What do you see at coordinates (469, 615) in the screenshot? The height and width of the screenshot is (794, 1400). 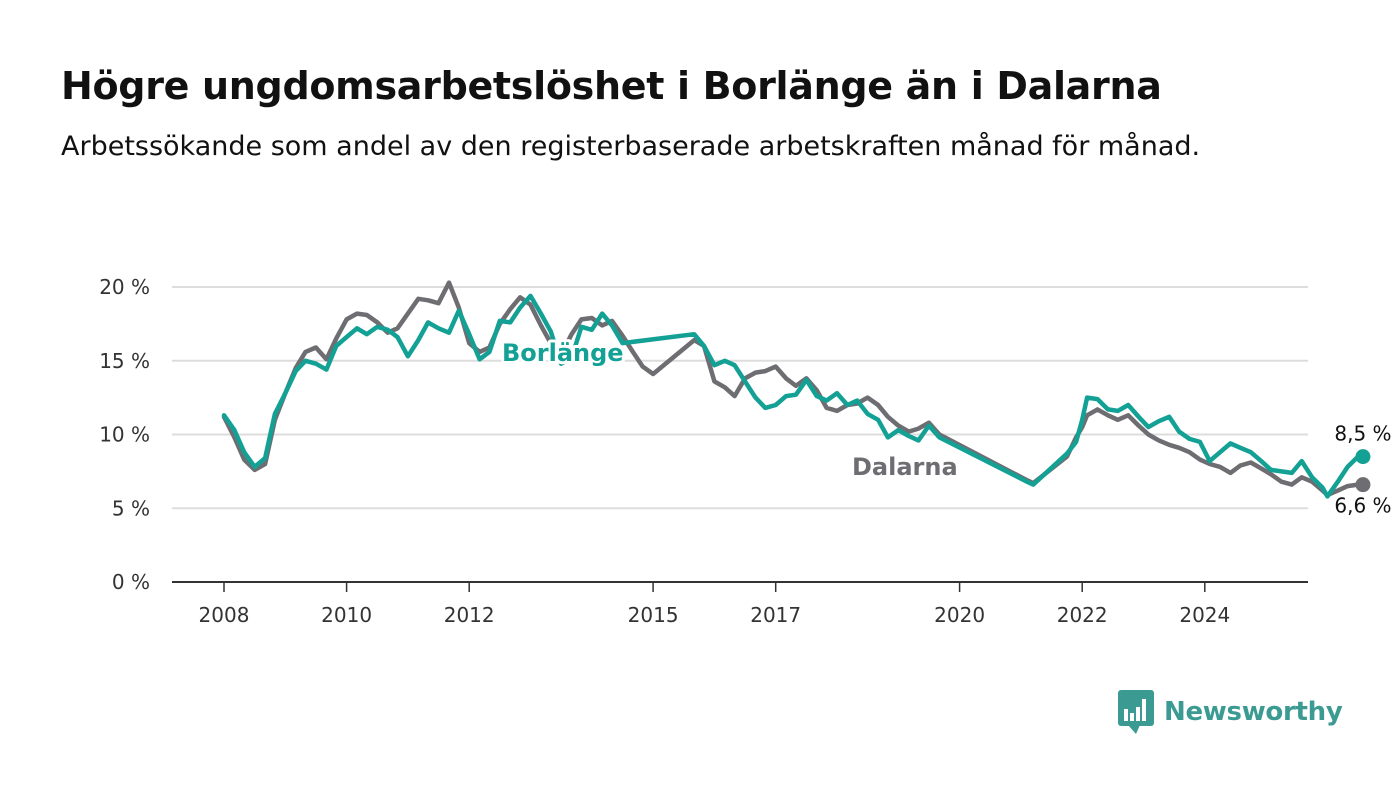 I see `x-tick-label: 2012` at bounding box center [469, 615].